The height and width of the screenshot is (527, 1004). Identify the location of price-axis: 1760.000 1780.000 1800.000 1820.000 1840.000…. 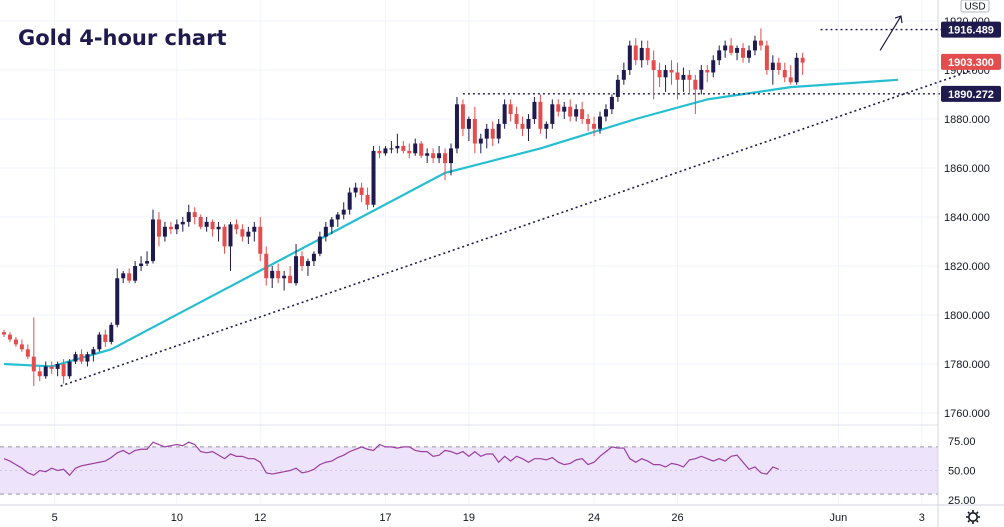
(967, 218).